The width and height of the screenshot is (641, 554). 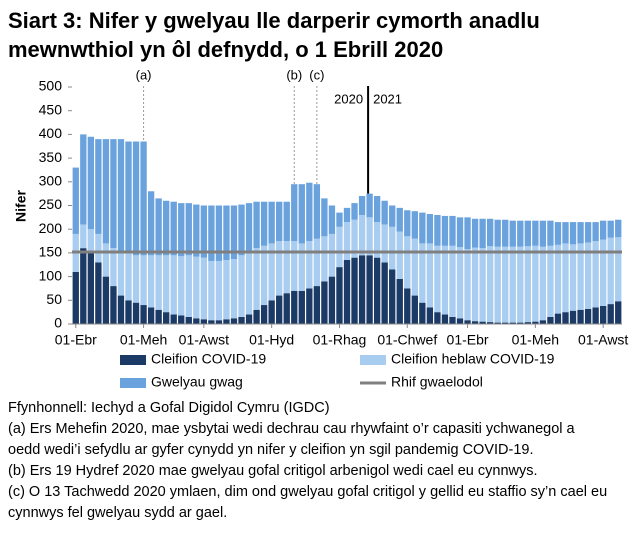 I want to click on y-tick-label: 450, so click(x=51, y=109).